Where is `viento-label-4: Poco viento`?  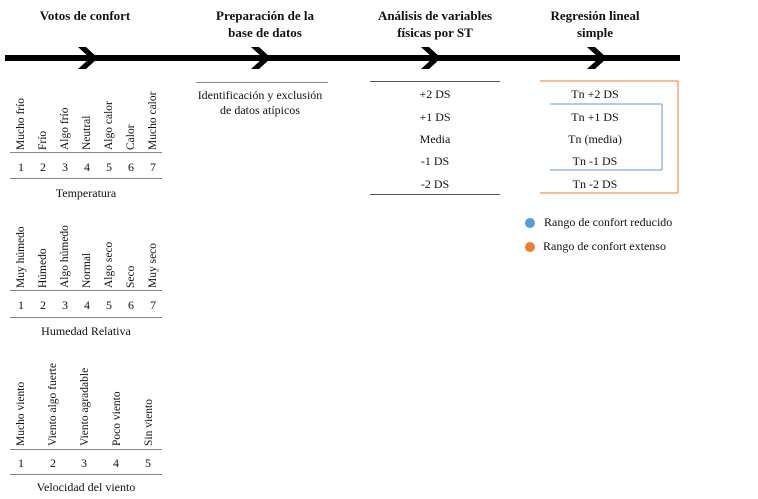 viento-label-4: Poco viento is located at coordinates (117, 418).